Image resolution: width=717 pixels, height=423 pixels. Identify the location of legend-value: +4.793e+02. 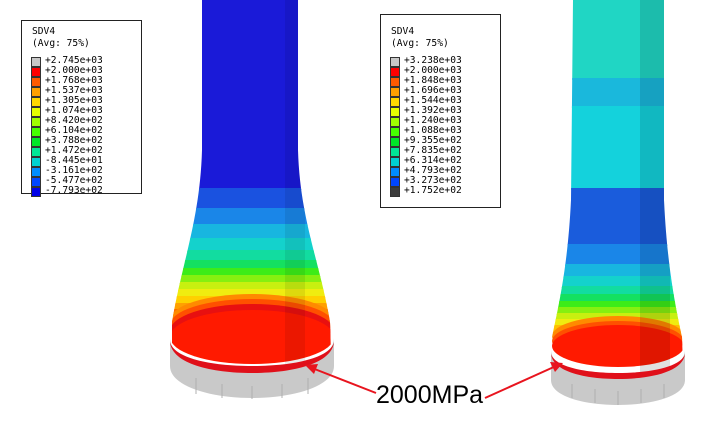
(433, 170).